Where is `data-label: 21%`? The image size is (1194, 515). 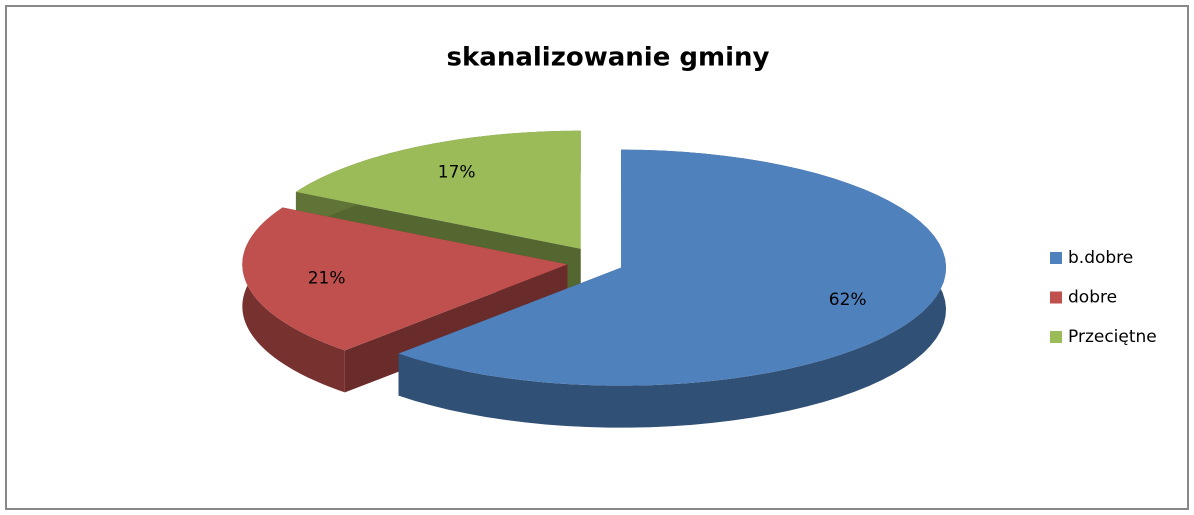
data-label: 21% is located at coordinates (327, 278).